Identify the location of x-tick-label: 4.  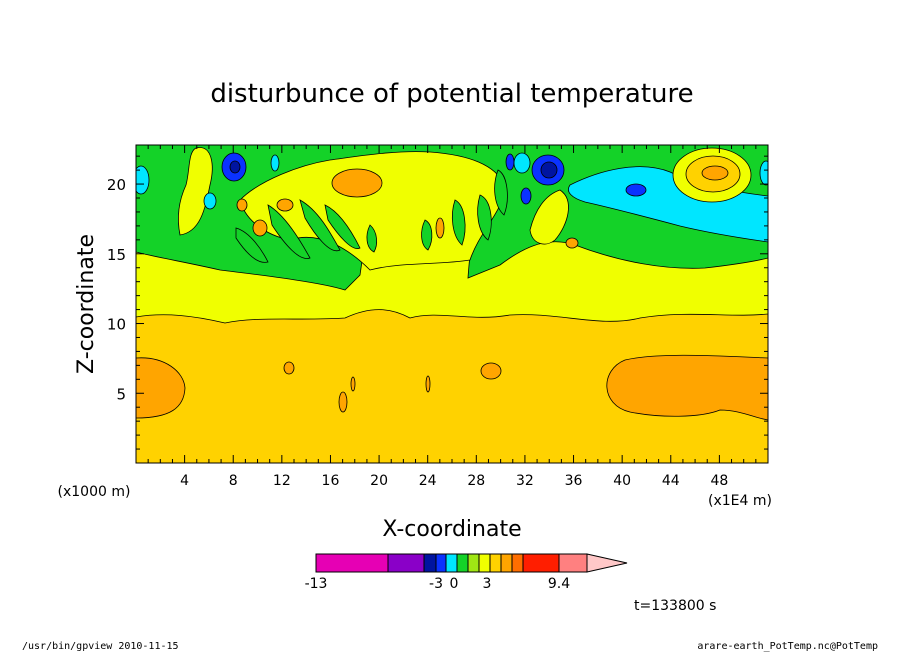
(184, 481).